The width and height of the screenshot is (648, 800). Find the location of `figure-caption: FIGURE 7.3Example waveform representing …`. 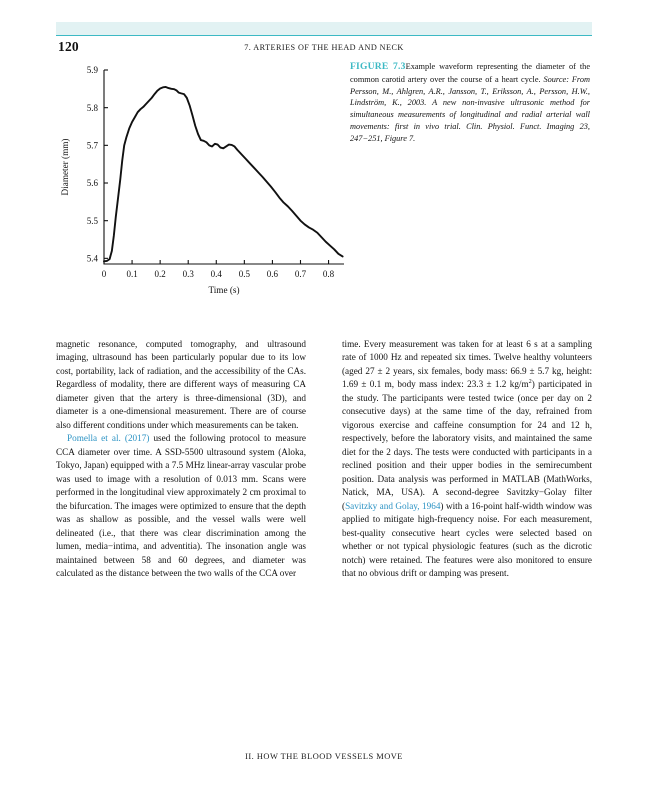

figure-caption: FIGURE 7.3Example waveform representing … is located at coordinates (470, 102).